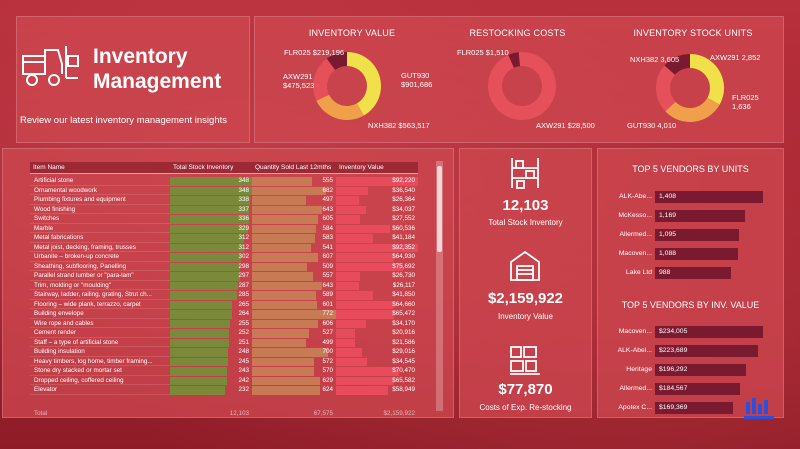 This screenshot has height=449, width=800. Describe the element at coordinates (655, 59) in the screenshot. I see `donut3-label-nxh382: NXH382 3,605` at that location.